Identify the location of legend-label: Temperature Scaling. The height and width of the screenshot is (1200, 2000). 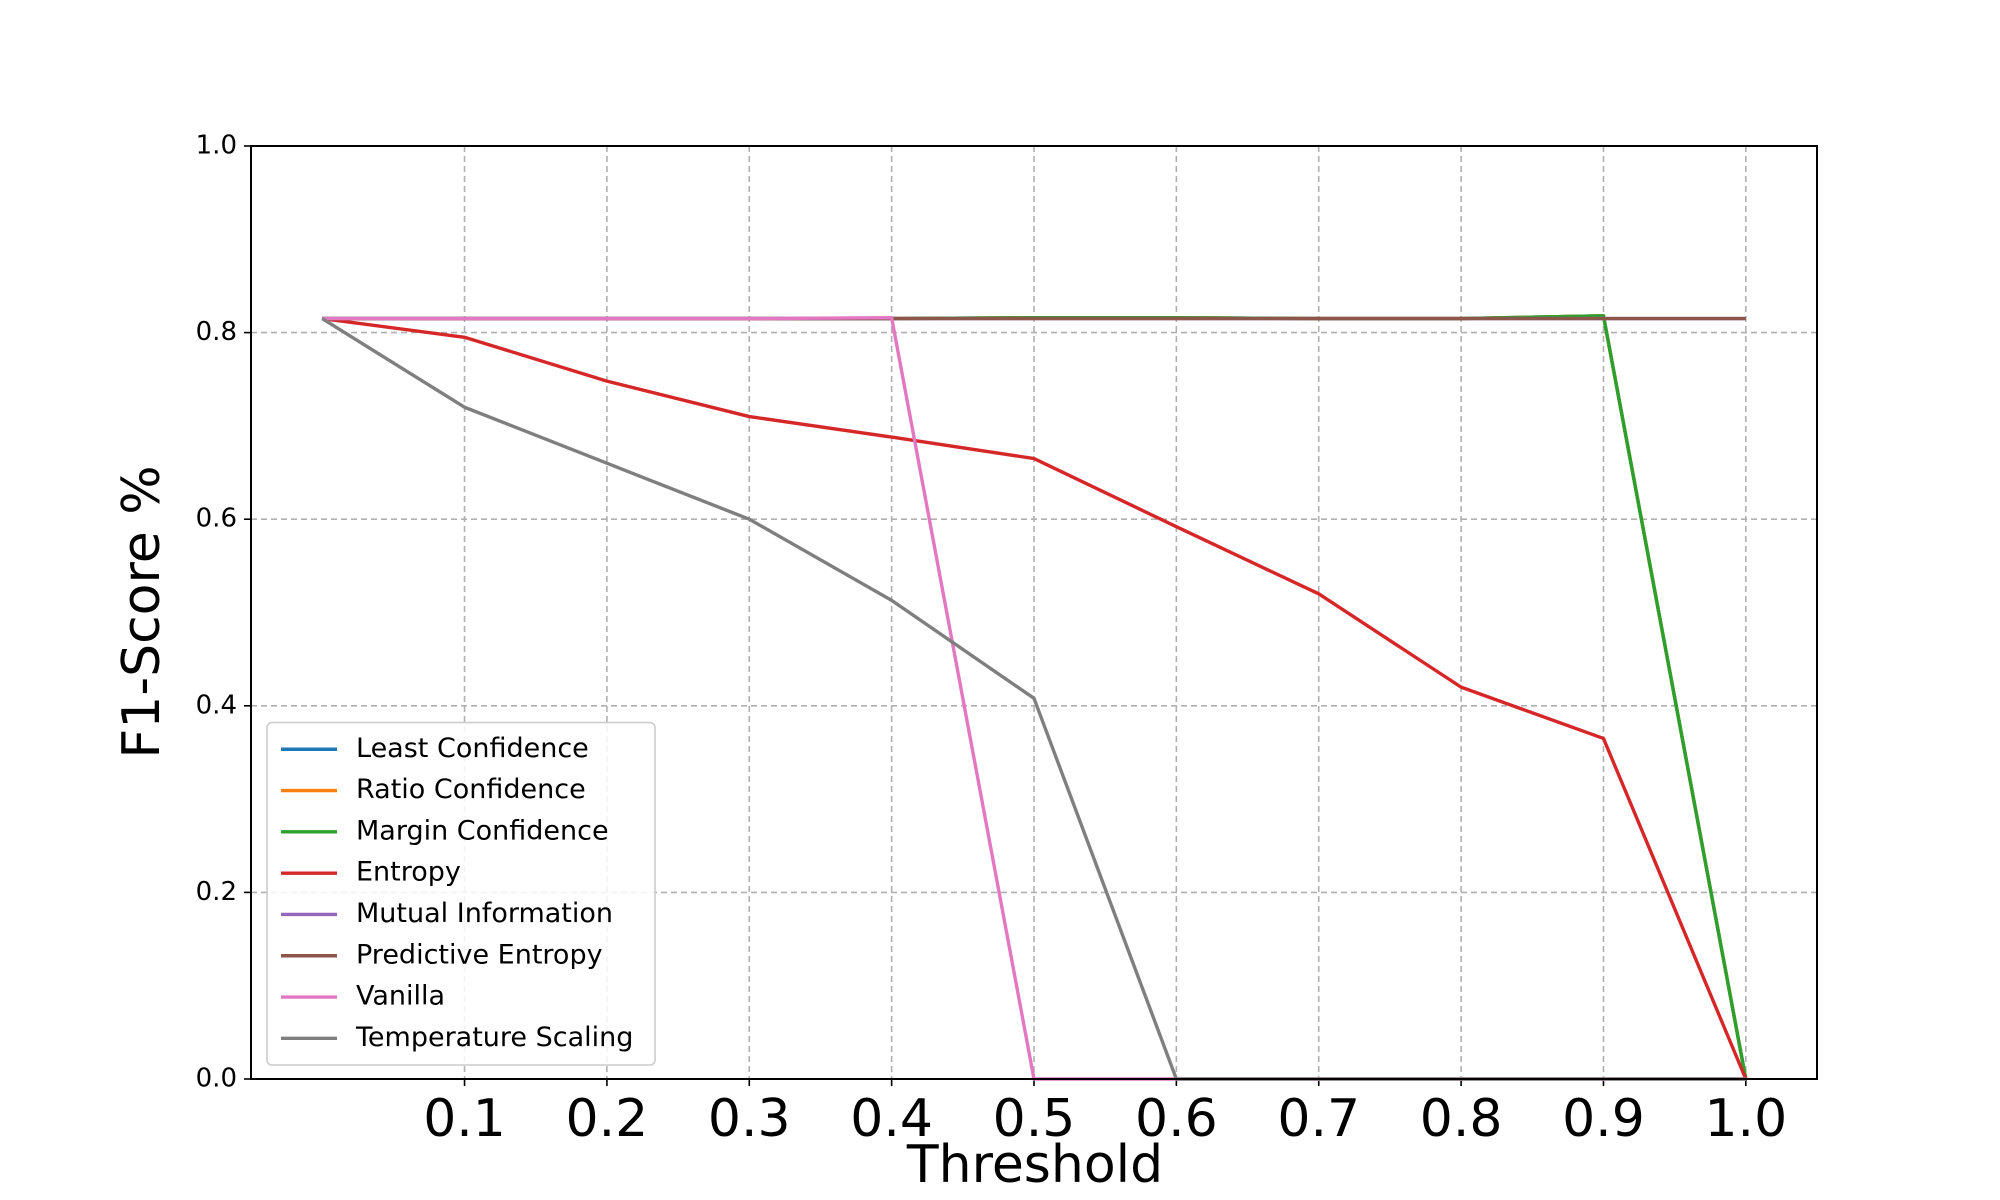
(494, 1037).